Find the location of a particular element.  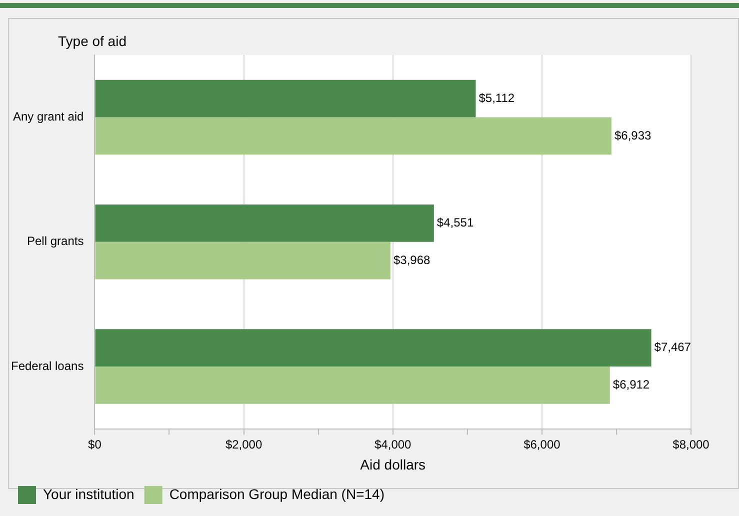

x-tick-label: $2,000 is located at coordinates (243, 444).